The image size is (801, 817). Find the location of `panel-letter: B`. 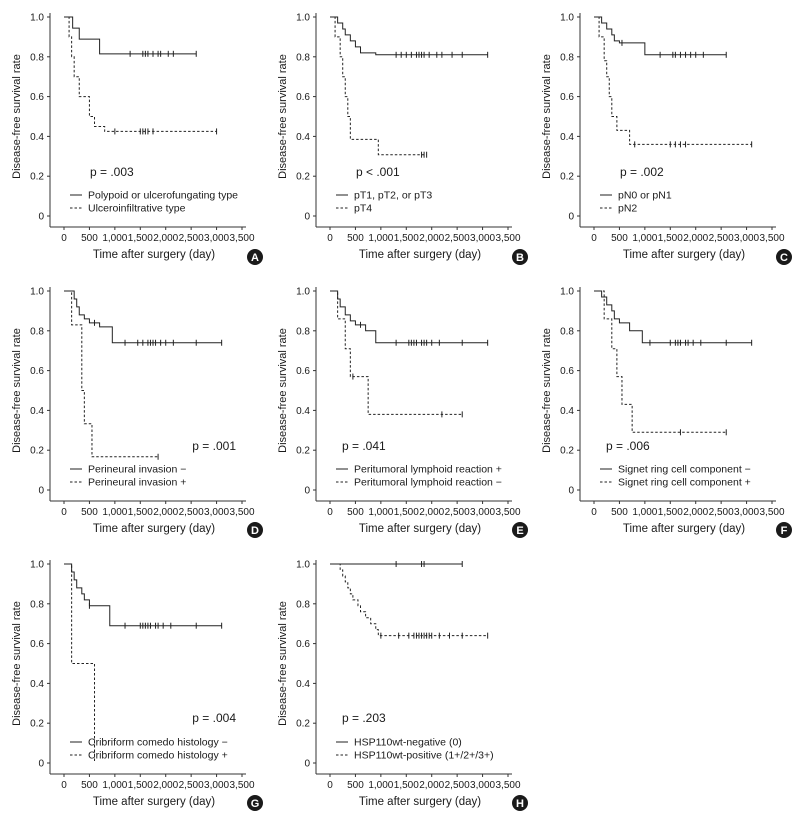

panel-letter: B is located at coordinates (520, 258).